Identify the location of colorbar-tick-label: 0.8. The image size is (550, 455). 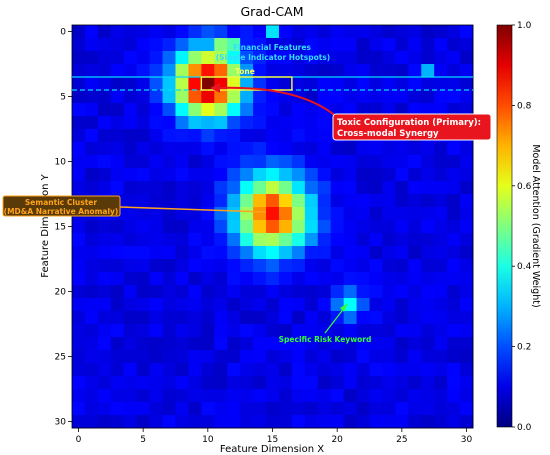
(524, 106).